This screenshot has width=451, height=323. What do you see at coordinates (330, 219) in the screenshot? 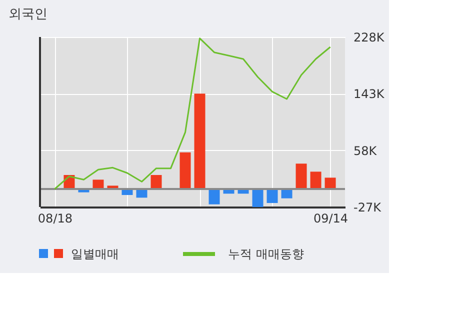
I see `x-tick-label: 09/14` at bounding box center [330, 219].